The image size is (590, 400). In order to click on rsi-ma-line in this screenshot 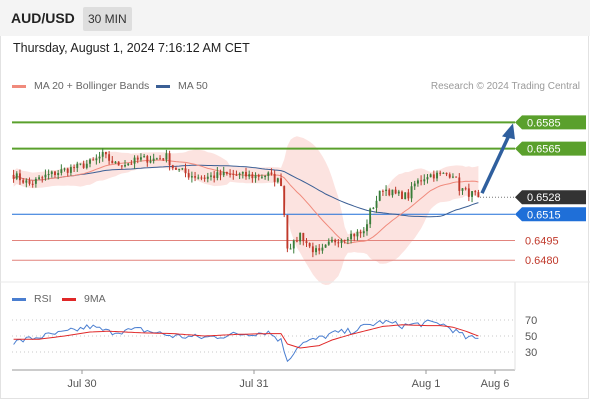, I will do `click(246, 336)`.